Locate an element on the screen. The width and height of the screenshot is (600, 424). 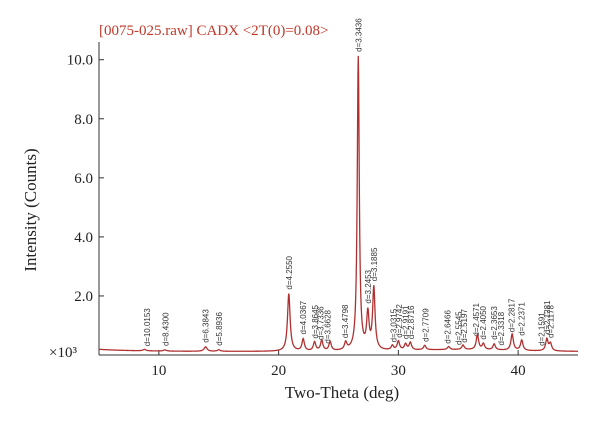
peak-d-spacing-label: d=2.1281 is located at coordinates (547, 317).